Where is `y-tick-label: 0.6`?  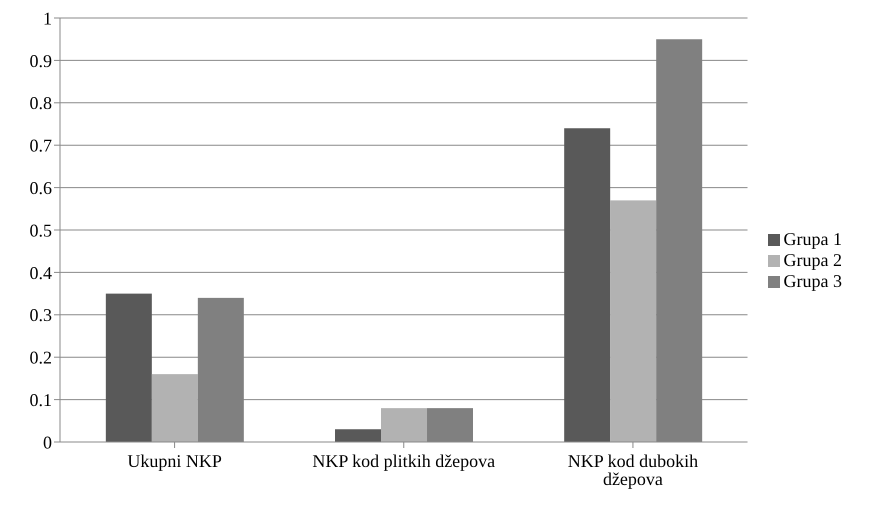
y-tick-label: 0.6 is located at coordinates (41, 188).